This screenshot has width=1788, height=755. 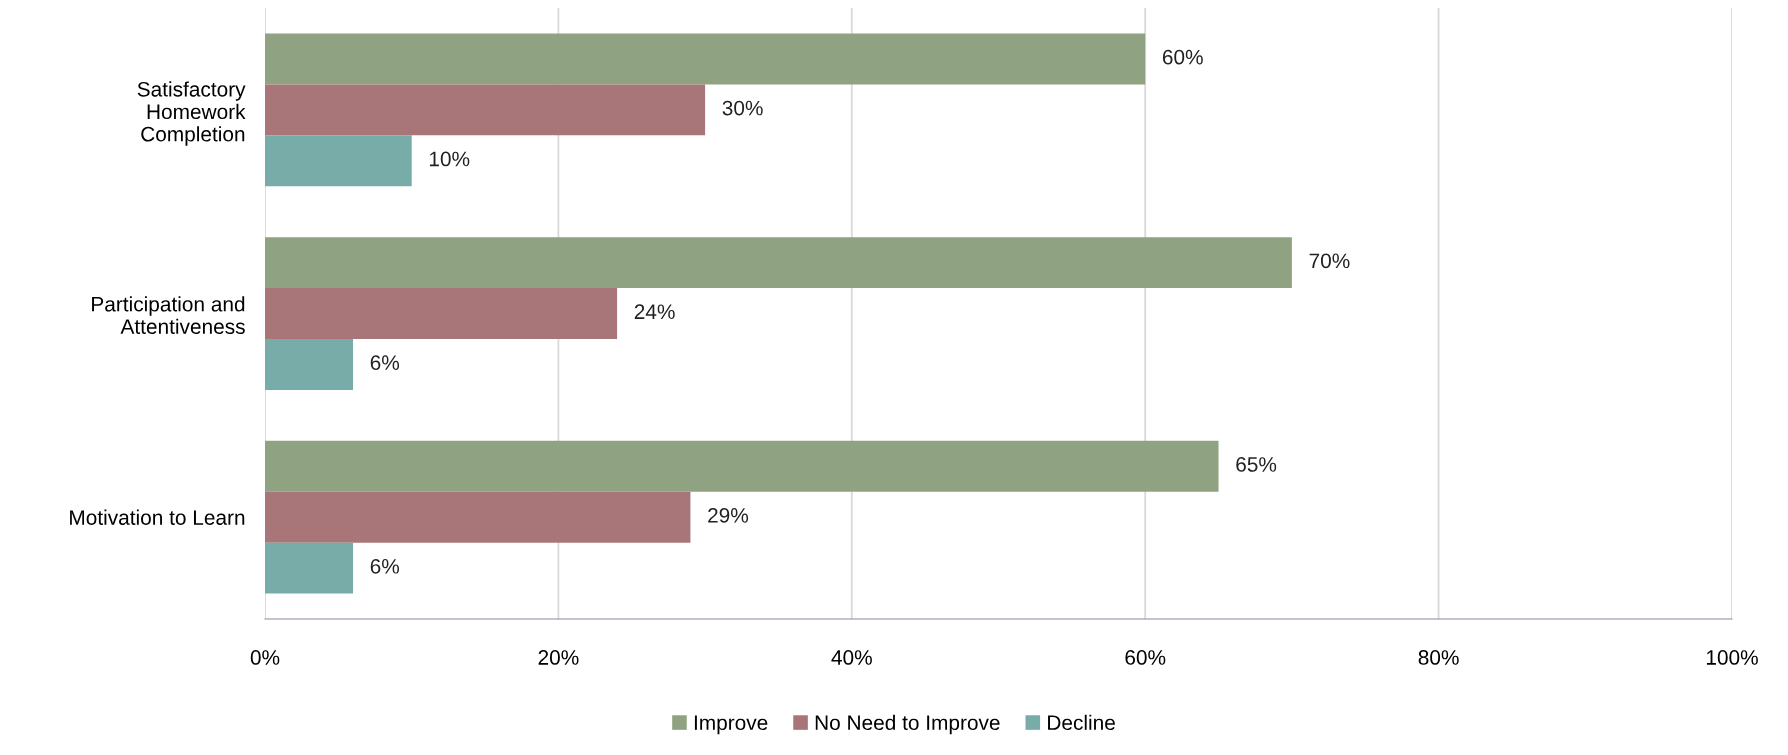 I want to click on data-label: 65%, so click(x=1256, y=464).